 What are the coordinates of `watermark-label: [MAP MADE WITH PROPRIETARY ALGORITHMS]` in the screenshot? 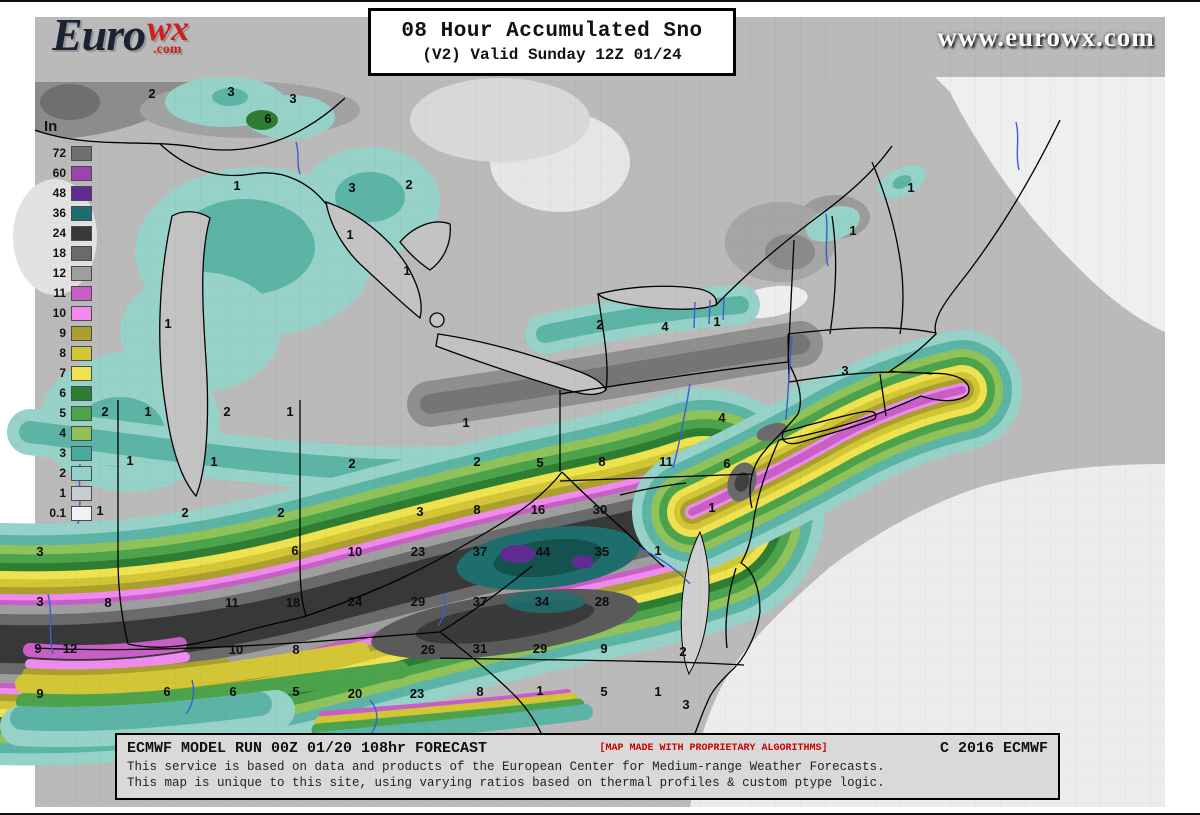 It's located at (713, 748).